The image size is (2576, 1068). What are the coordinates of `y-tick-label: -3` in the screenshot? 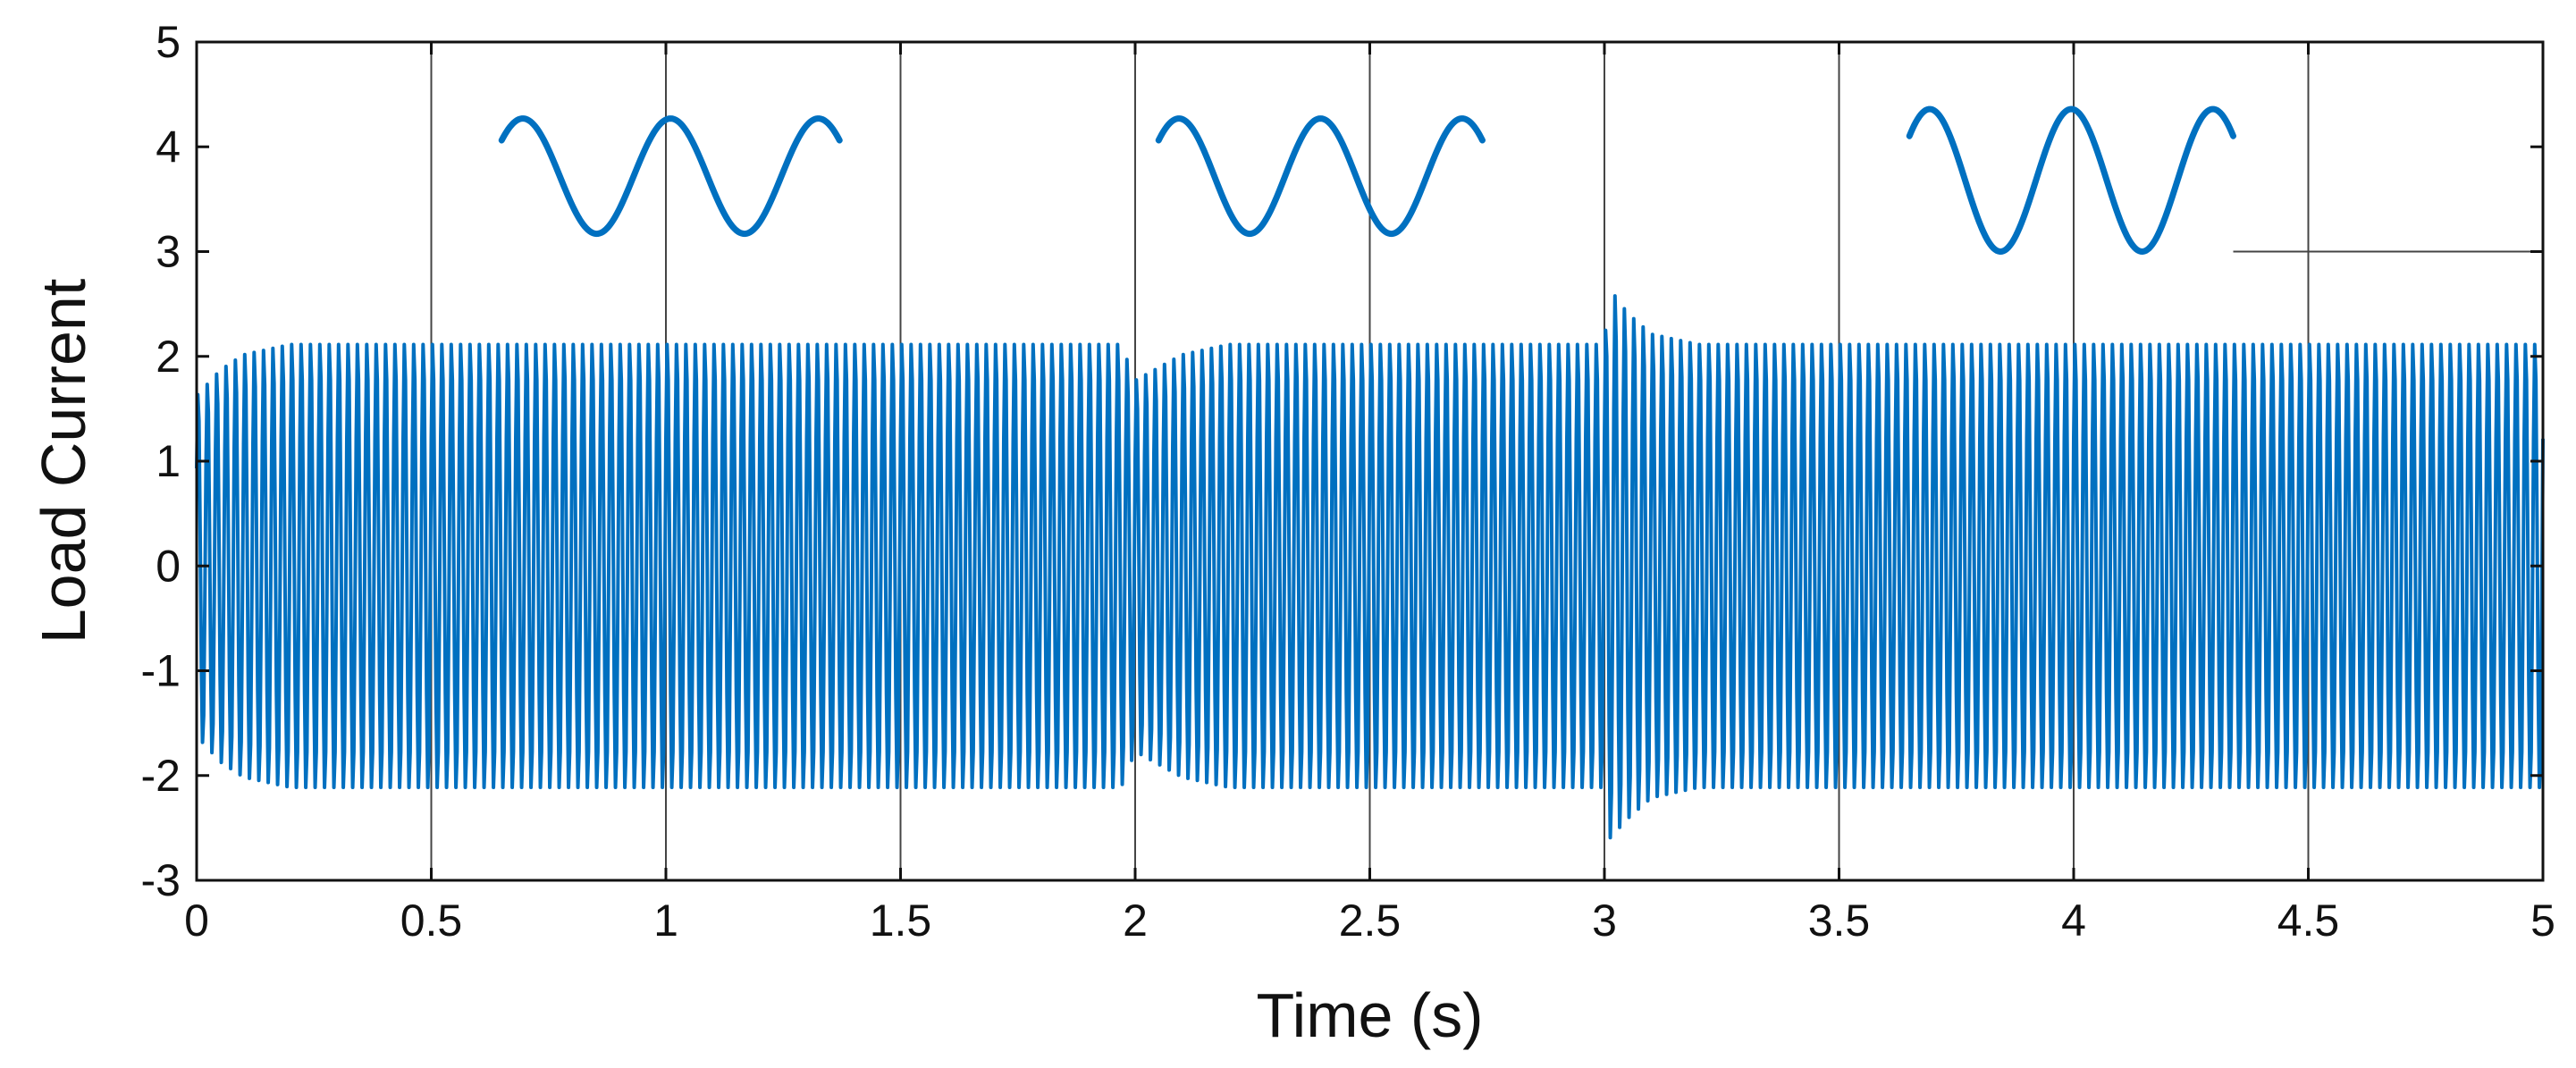 It's located at (161, 880).